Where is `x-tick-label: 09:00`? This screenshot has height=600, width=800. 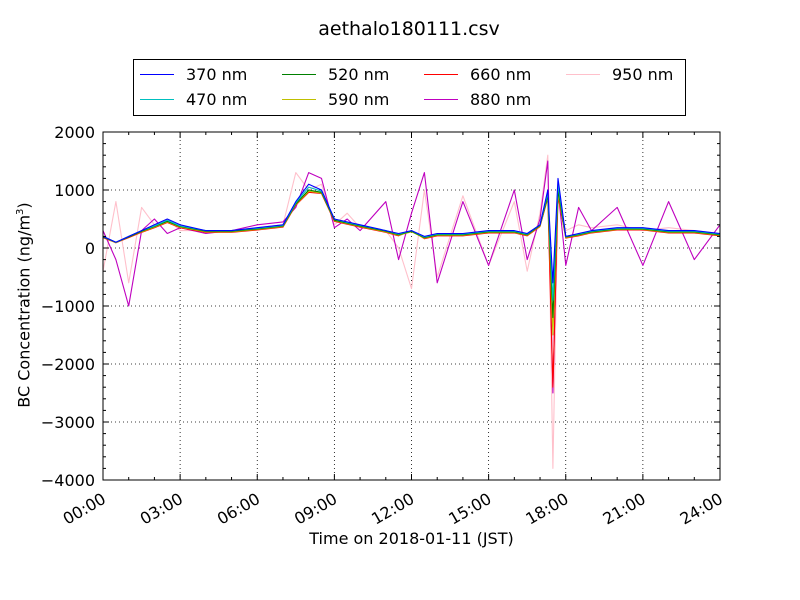
x-tick-label: 09:00 is located at coordinates (315, 509).